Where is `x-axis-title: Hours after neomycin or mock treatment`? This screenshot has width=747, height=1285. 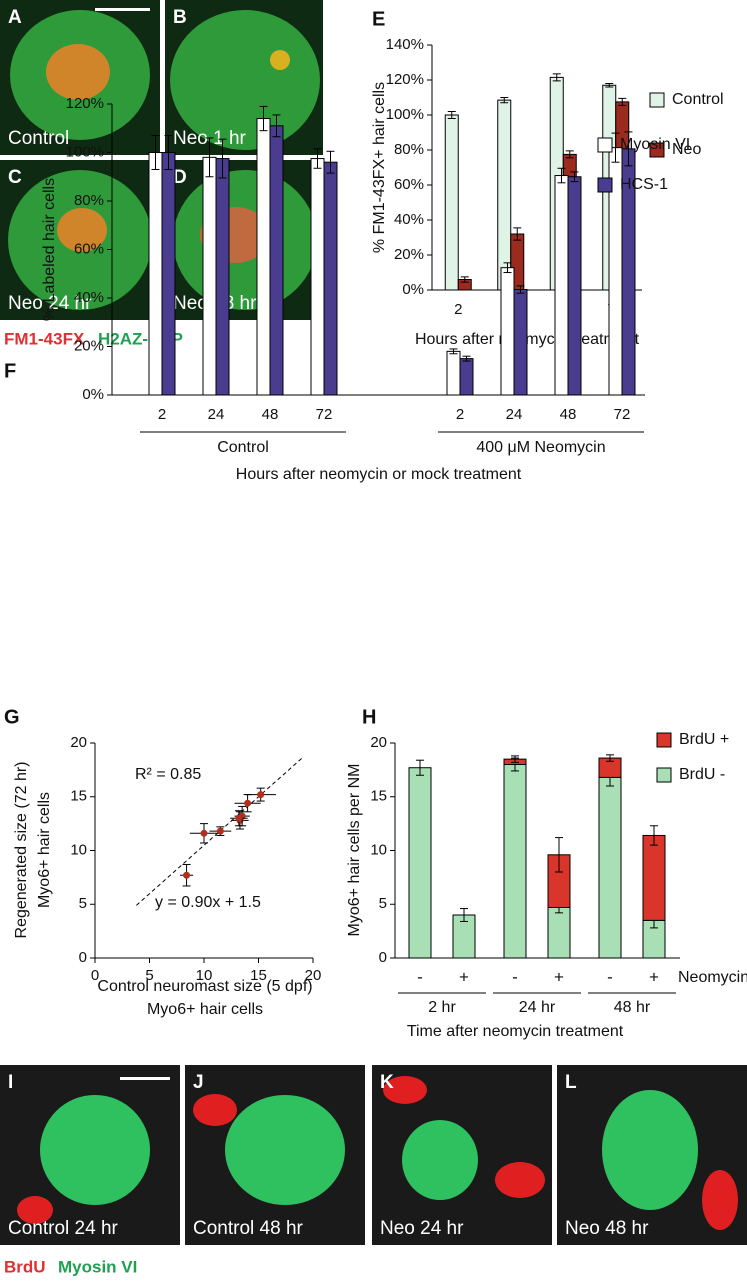
x-axis-title: Hours after neomycin or mock treatment is located at coordinates (379, 474).